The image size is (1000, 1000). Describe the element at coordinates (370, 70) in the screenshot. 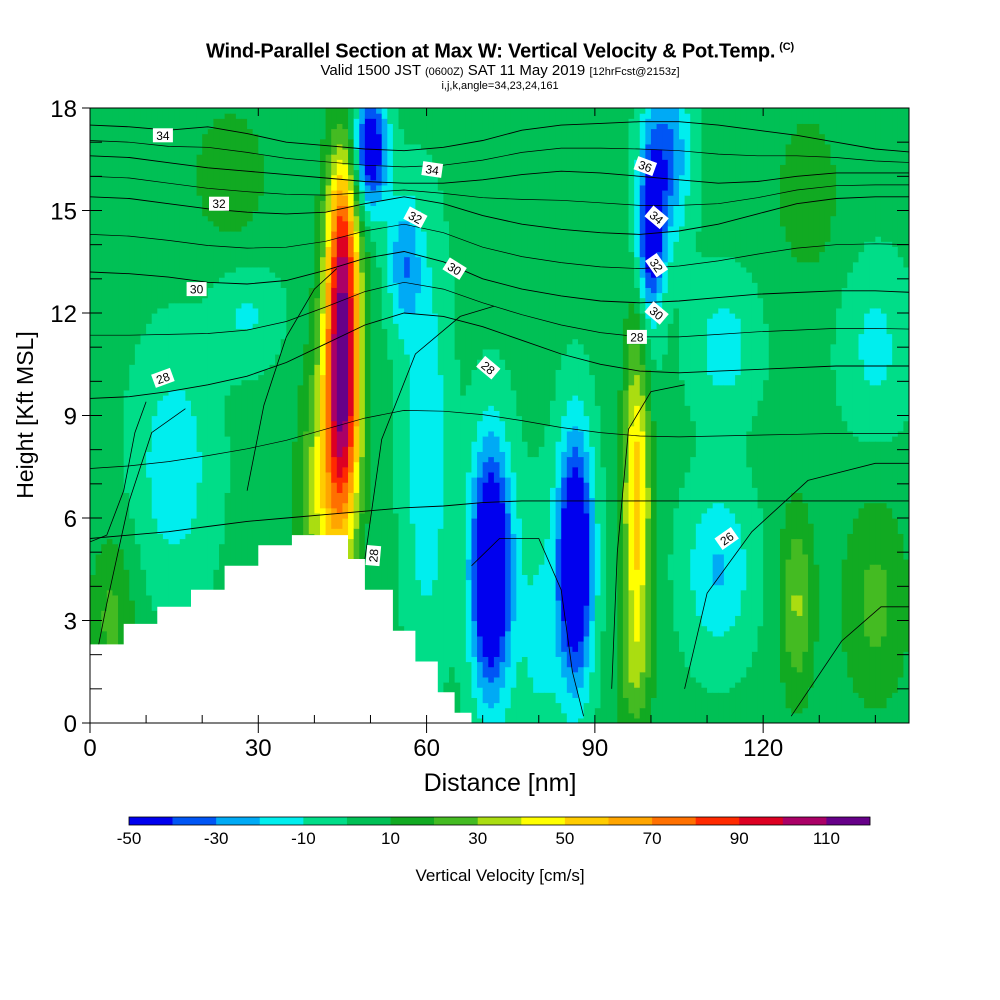

I see `valid-time-jst: Valid 1500 JST` at that location.